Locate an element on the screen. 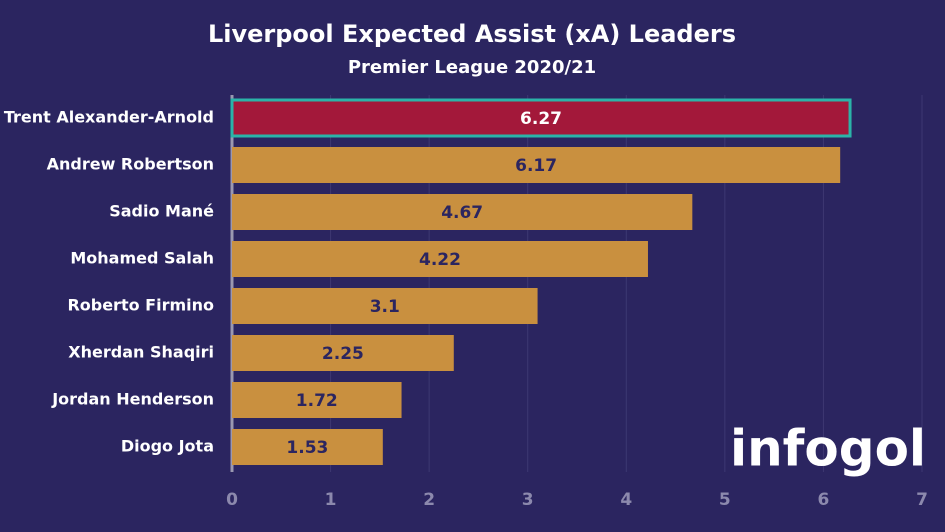  y-tick-label: Mohamed Salah is located at coordinates (142, 258).